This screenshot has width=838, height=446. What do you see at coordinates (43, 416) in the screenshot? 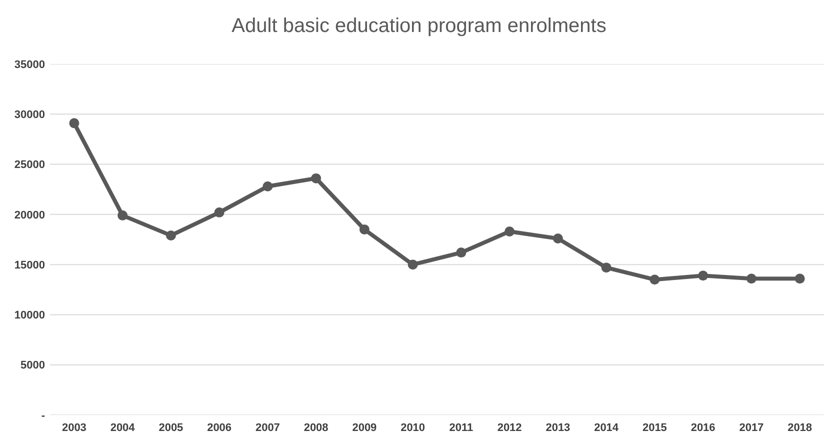
I see `y-tick-label: -` at bounding box center [43, 416].